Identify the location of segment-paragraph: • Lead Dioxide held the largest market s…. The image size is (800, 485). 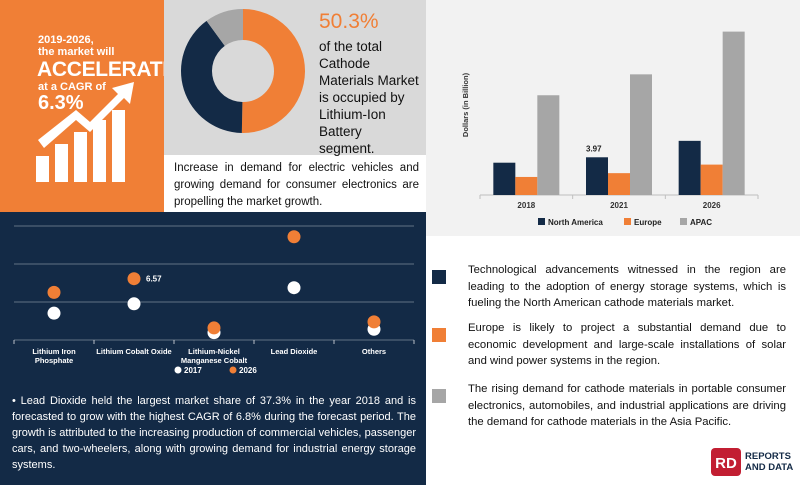
(214, 433).